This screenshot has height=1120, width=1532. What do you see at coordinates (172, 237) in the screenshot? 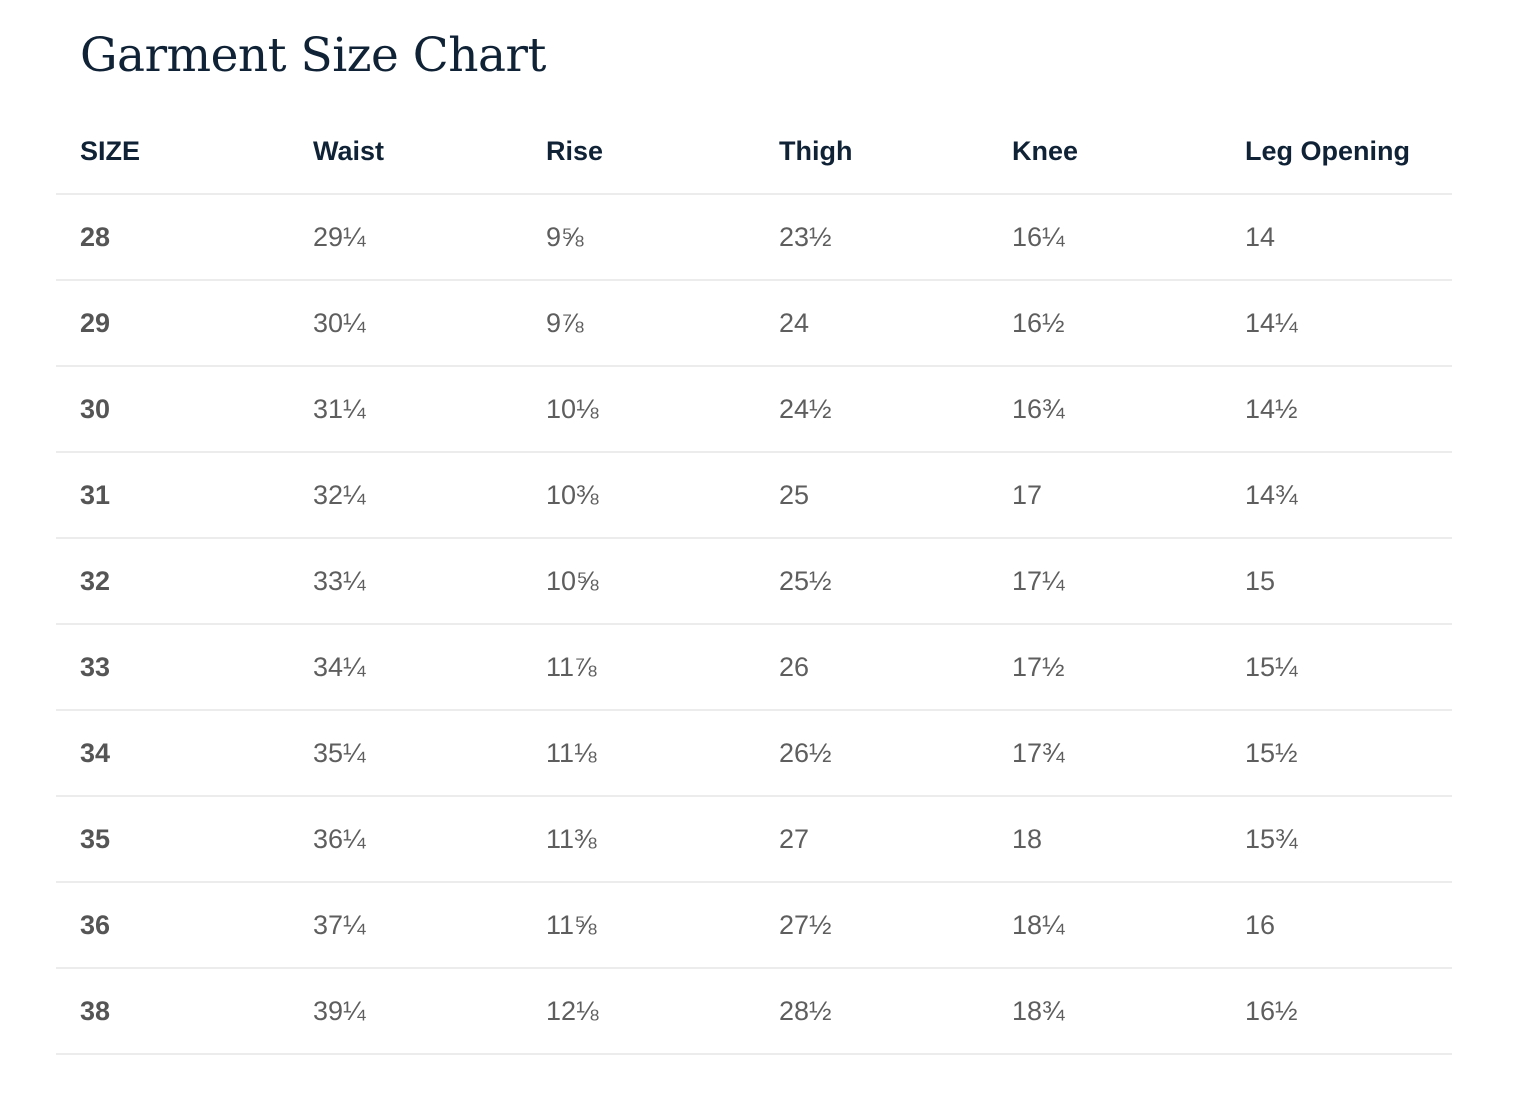
I see `size-cell: 28` at bounding box center [172, 237].